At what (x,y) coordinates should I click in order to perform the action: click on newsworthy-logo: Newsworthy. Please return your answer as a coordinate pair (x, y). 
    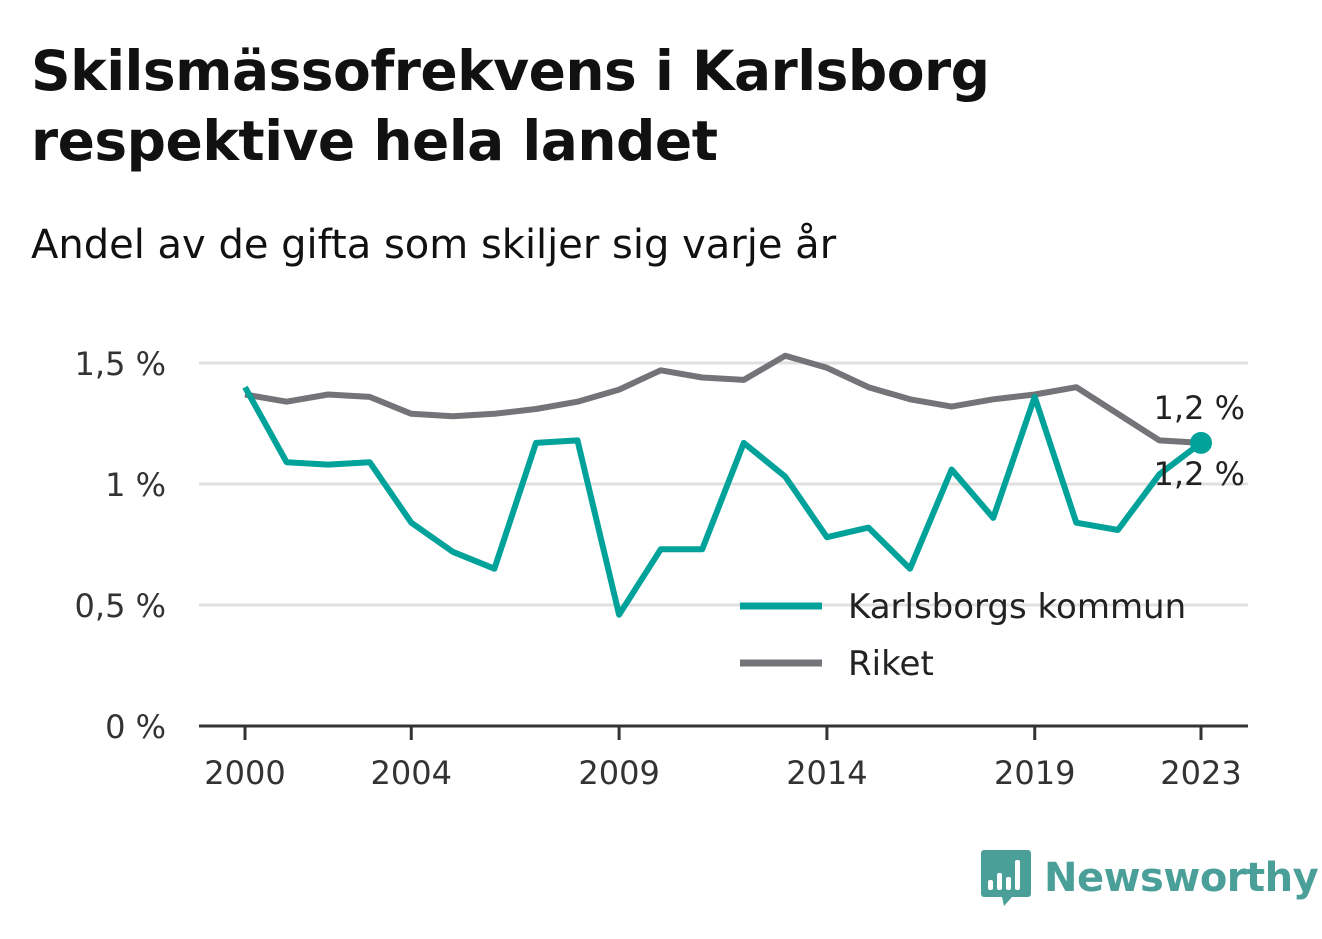
    Looking at the image, I should click on (1149, 878).